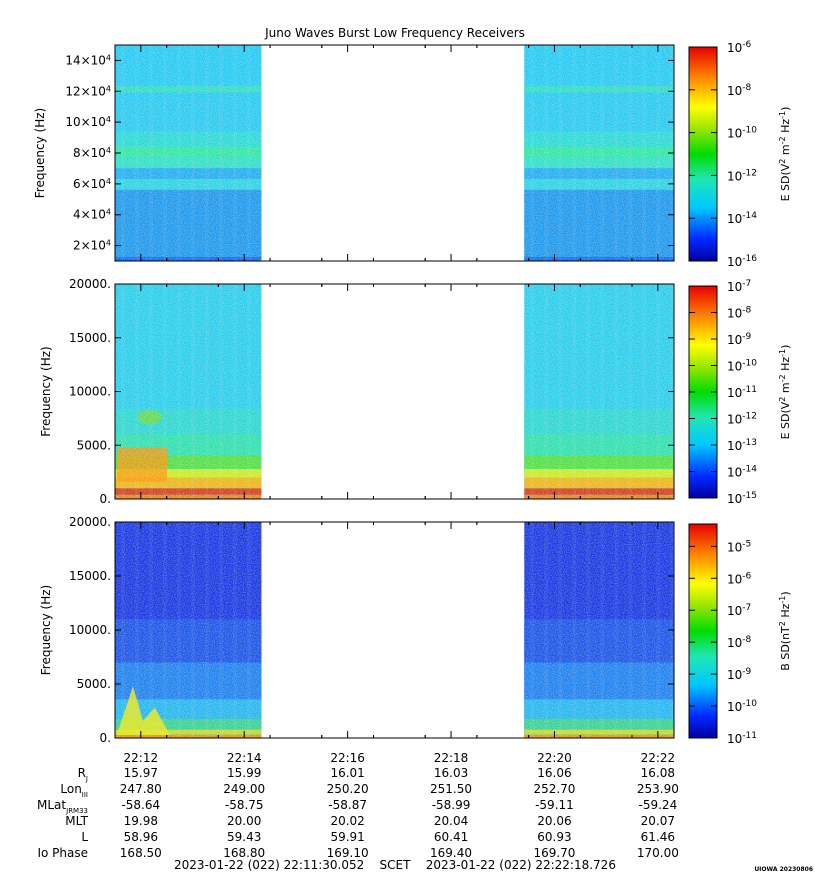 The width and height of the screenshot is (815, 880). I want to click on ephemeris-value: 169.40, so click(451, 853).